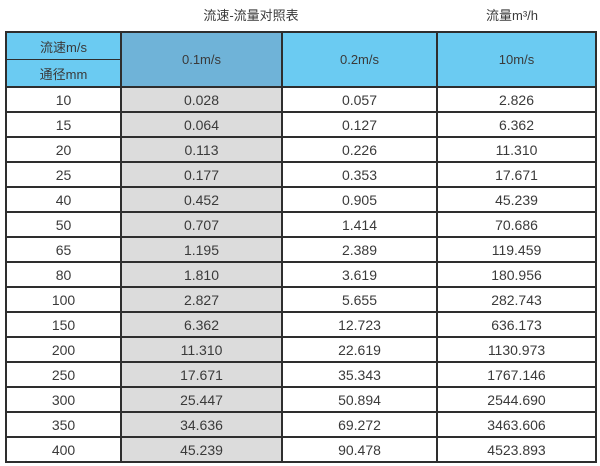 This screenshot has height=466, width=600. What do you see at coordinates (359, 174) in the screenshot?
I see `value-cell-0-2ms: 0.353` at bounding box center [359, 174].